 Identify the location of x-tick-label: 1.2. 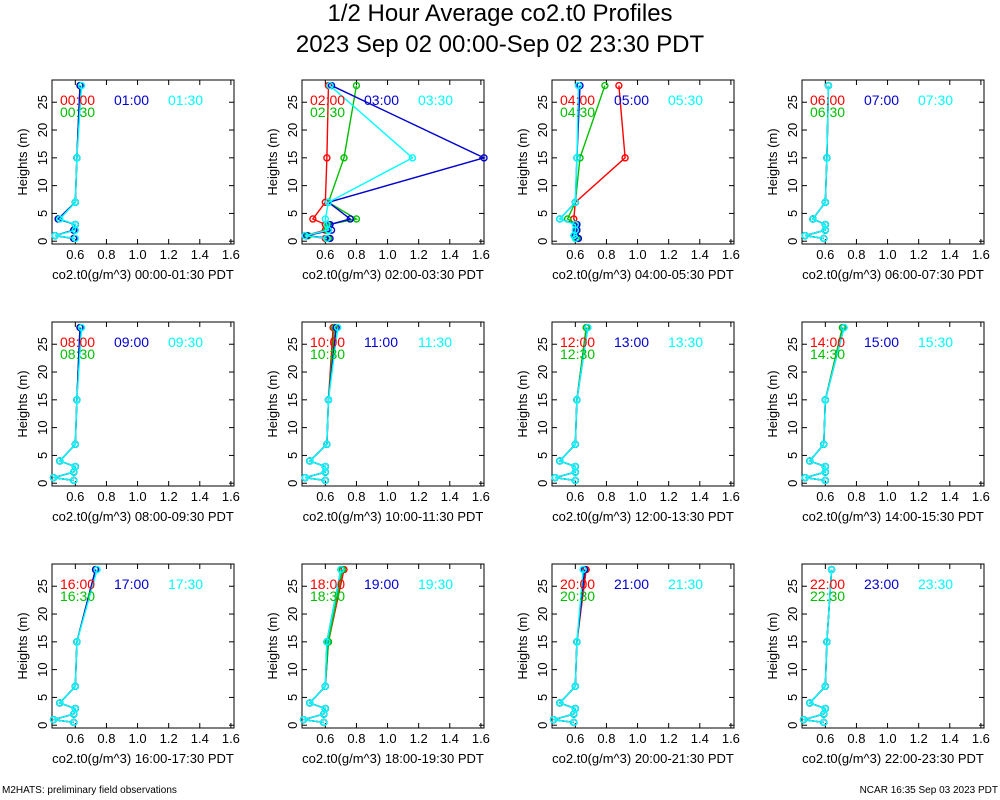
(419, 738).